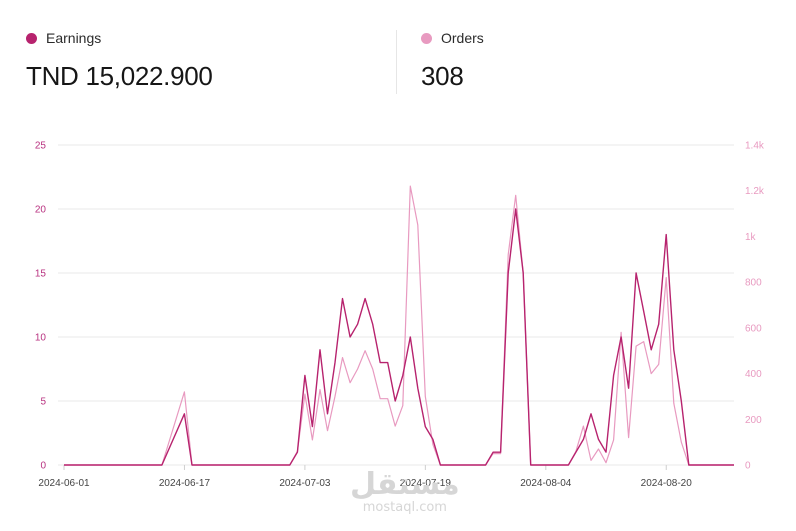  I want to click on orders-metric: Orders 308, so click(452, 61).